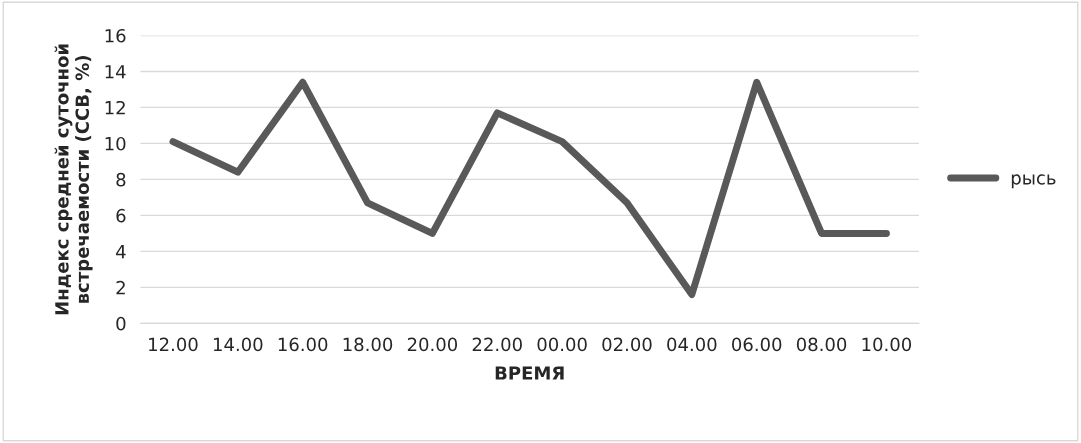  What do you see at coordinates (115, 35) in the screenshot?
I see `y-tick-label: 16` at bounding box center [115, 35].